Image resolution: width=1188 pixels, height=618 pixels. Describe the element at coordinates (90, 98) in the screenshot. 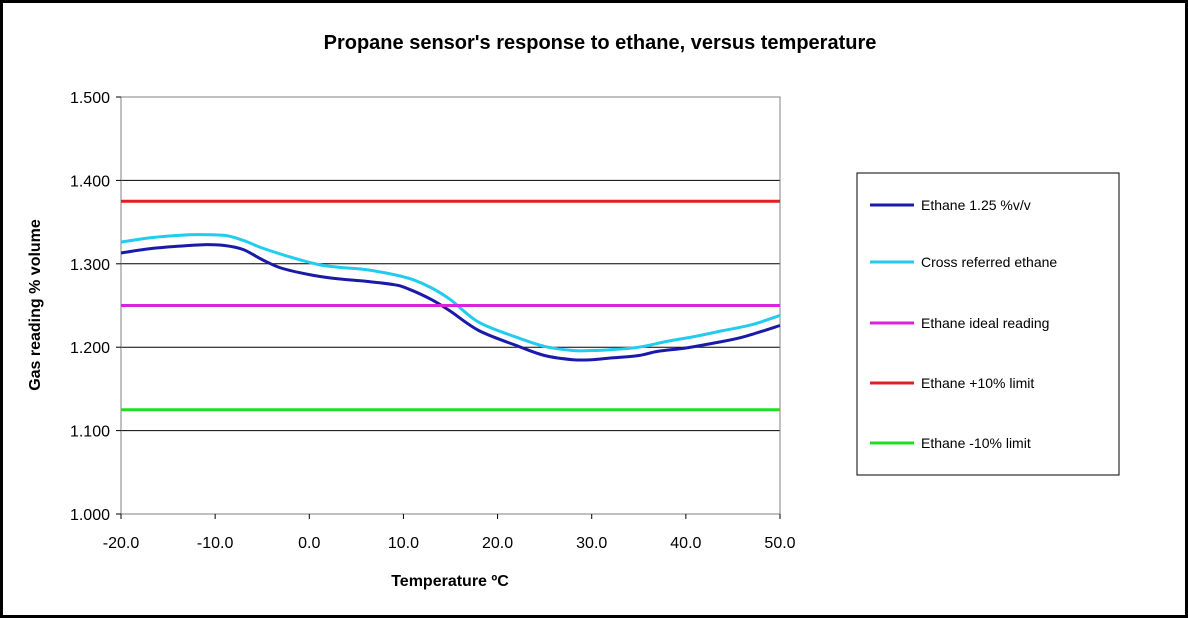

I see `y-tick-label: 1.500` at that location.